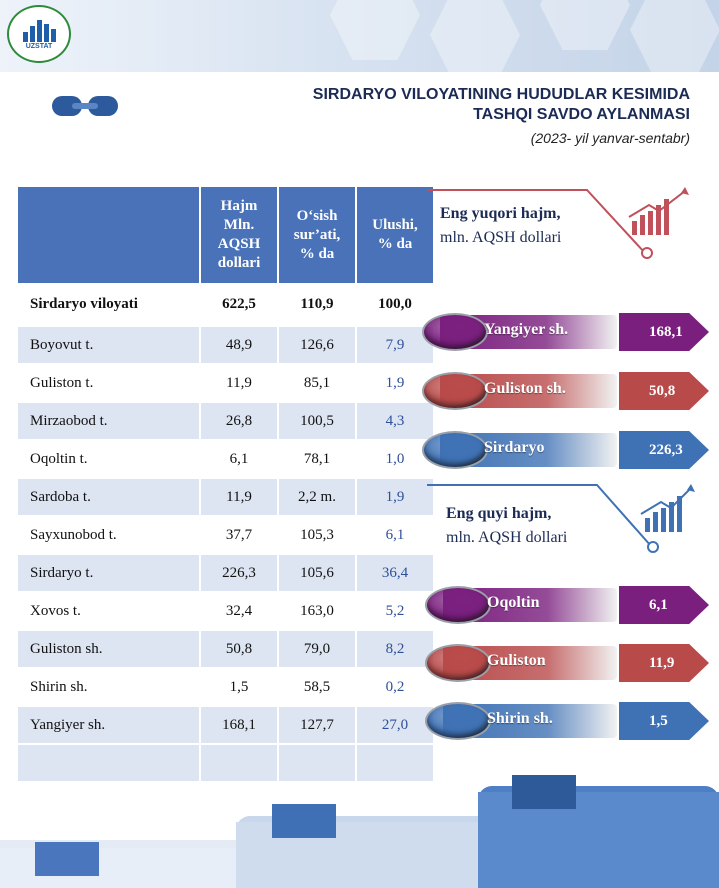 This screenshot has height=888, width=719. I want to click on share-cell: 7,9, so click(395, 345).